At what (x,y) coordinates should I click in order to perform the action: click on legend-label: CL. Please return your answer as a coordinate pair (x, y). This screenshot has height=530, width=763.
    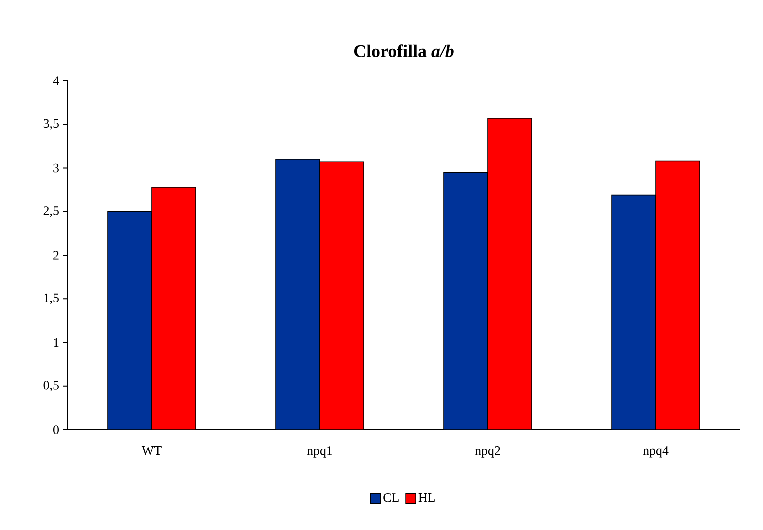
    Looking at the image, I should click on (391, 498).